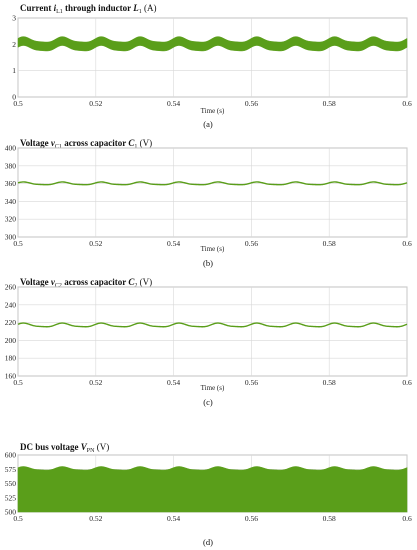 This screenshot has width=417, height=550. Describe the element at coordinates (11, 358) in the screenshot. I see `y-tick-label: 180` at that location.